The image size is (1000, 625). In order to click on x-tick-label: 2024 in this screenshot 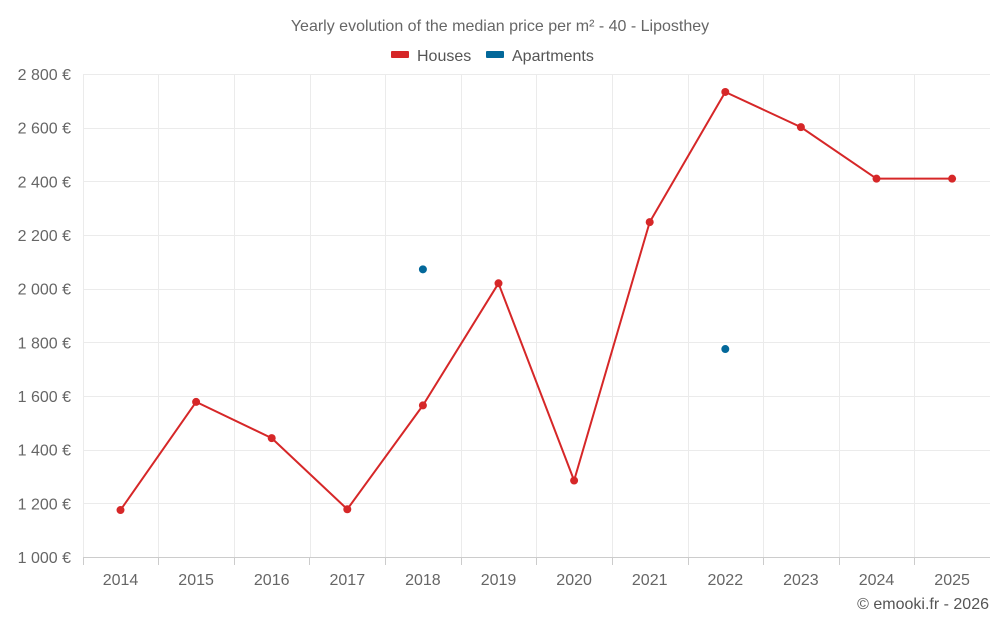, I will do `click(877, 580)`.